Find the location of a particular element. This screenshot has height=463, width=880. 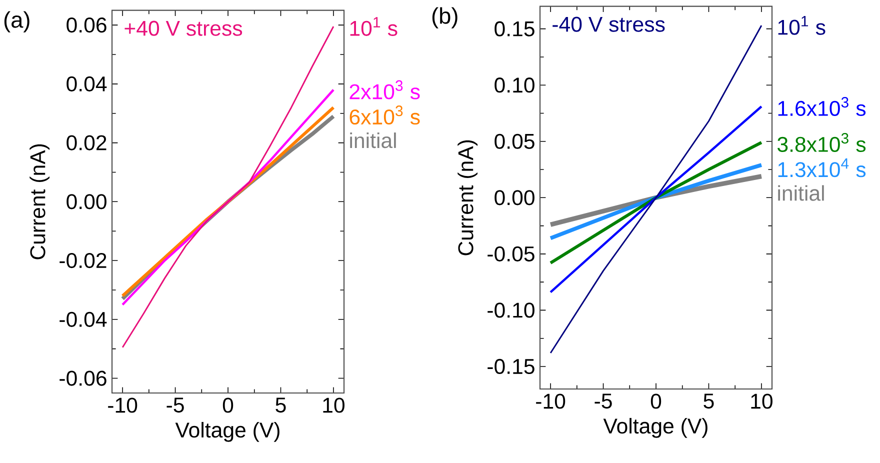

series-label: 3.8x10$^{3}$ s is located at coordinates (822, 142).